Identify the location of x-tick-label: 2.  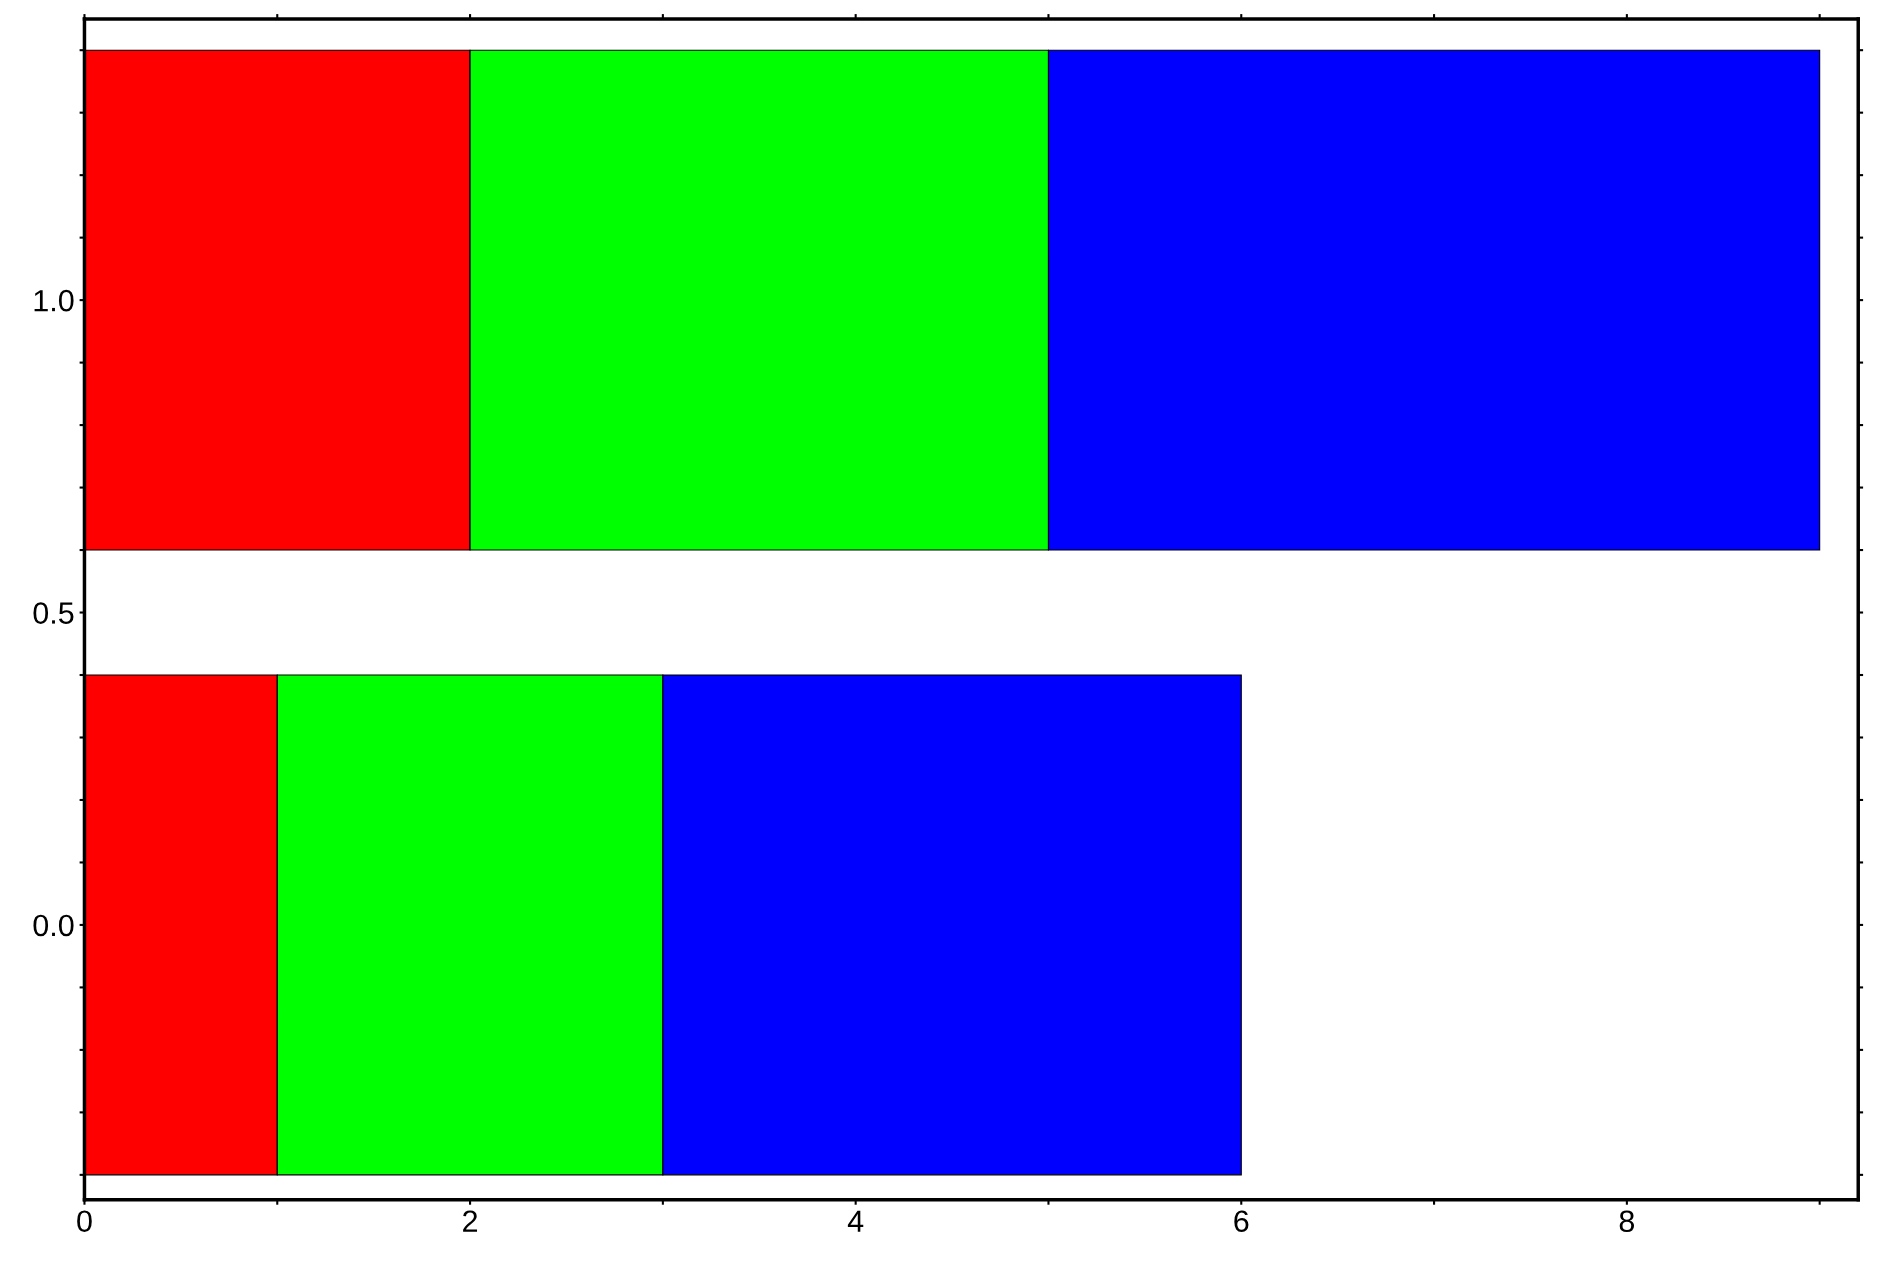
(470, 1221).